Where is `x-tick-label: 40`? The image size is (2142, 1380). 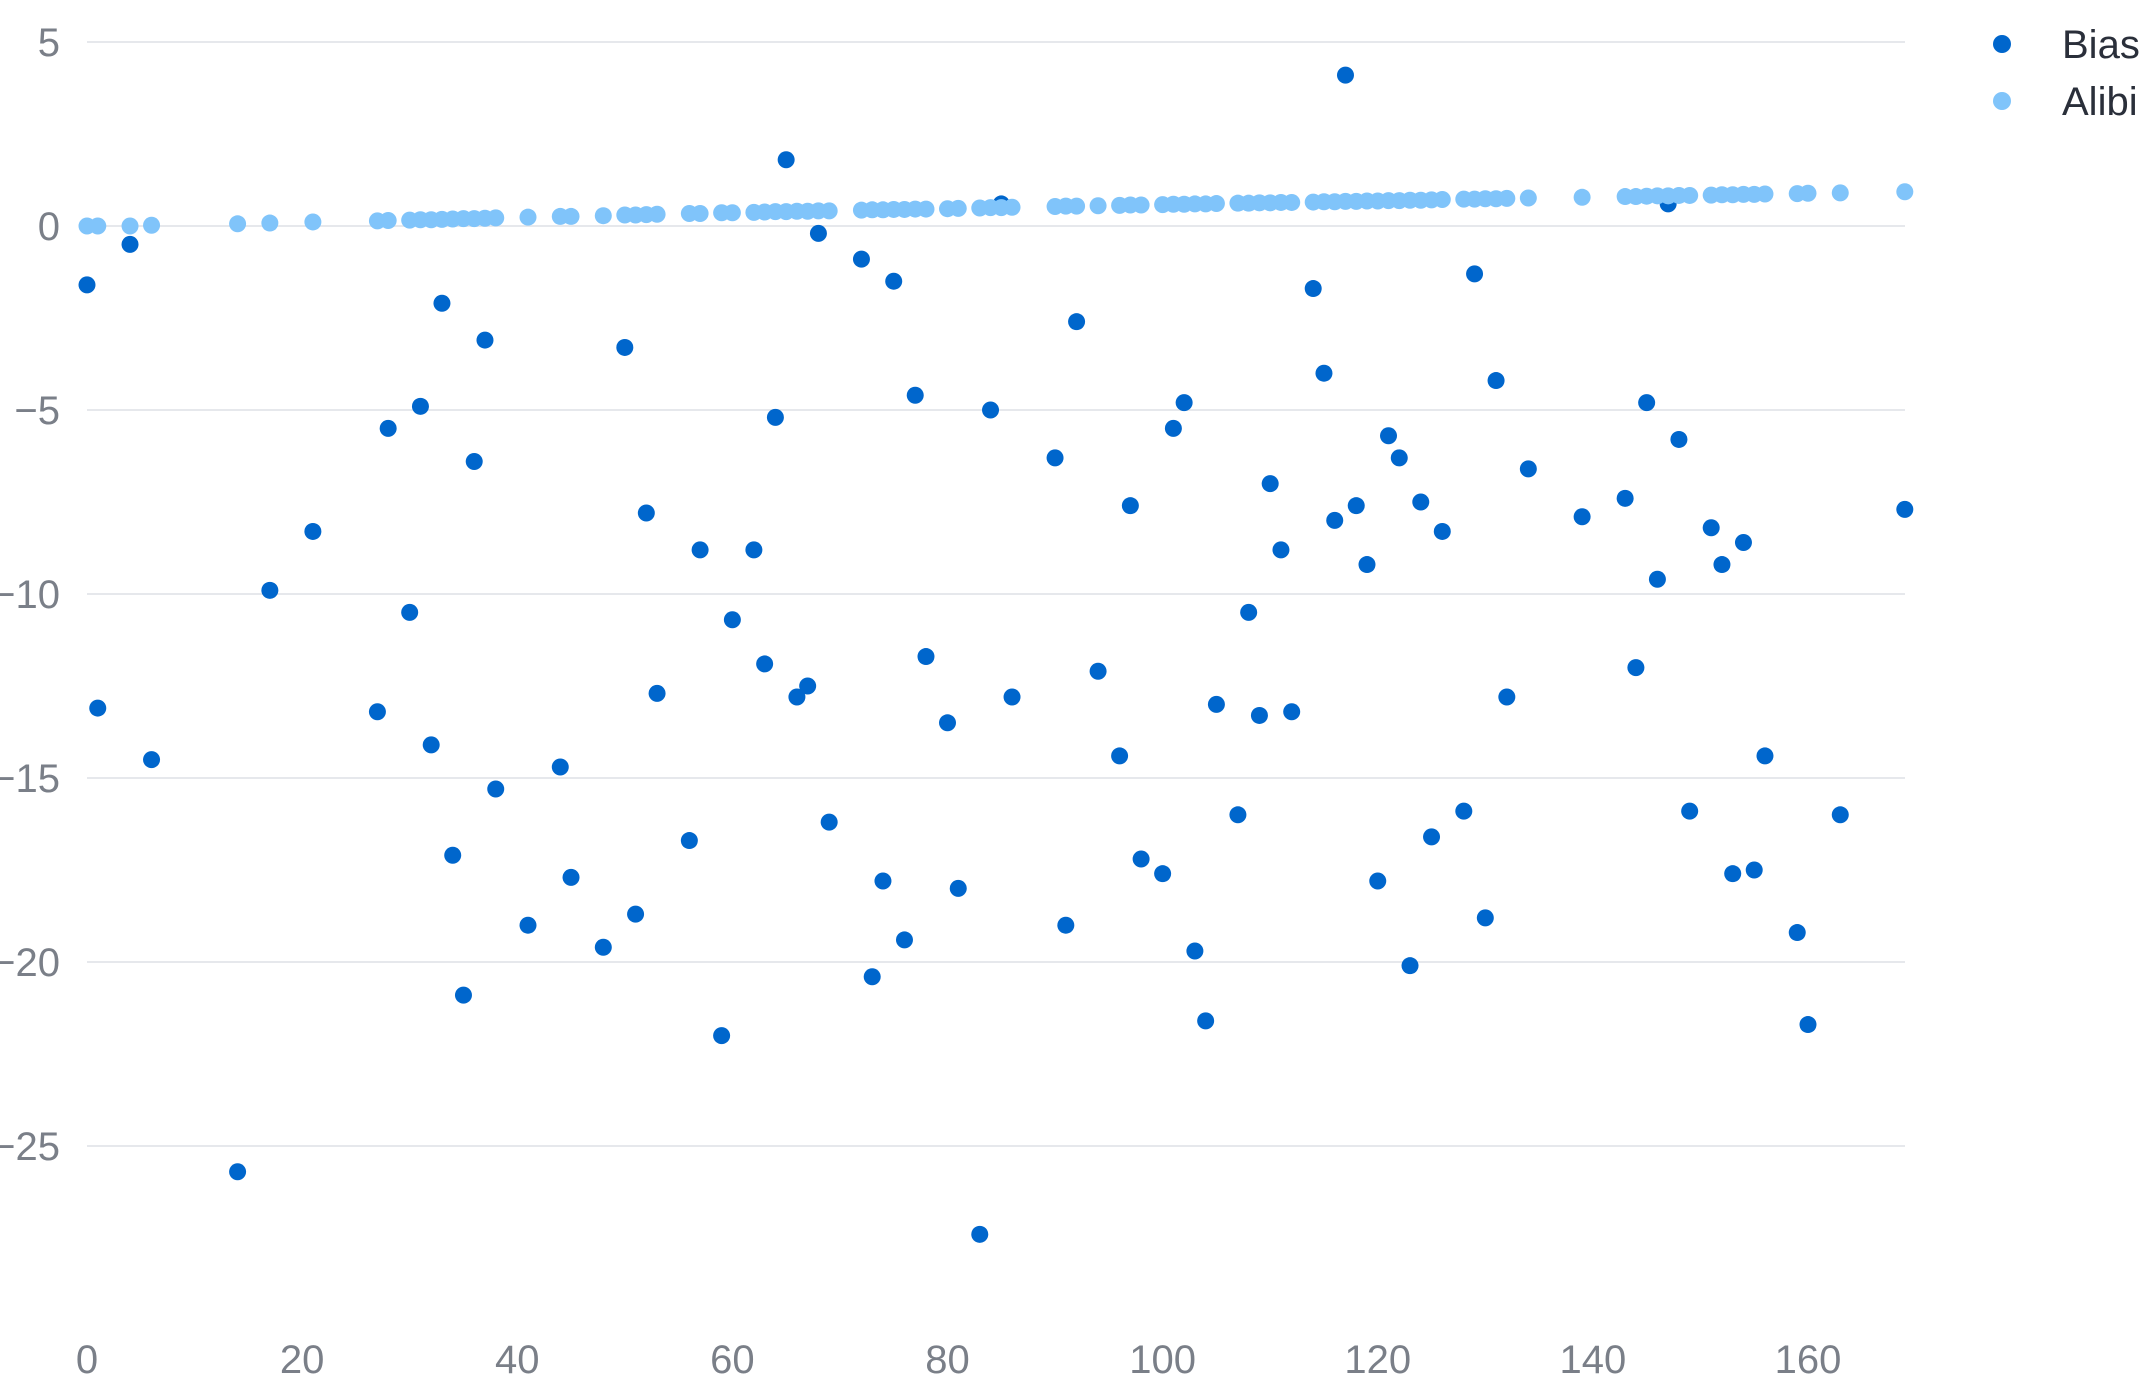 x-tick-label: 40 is located at coordinates (517, 1359).